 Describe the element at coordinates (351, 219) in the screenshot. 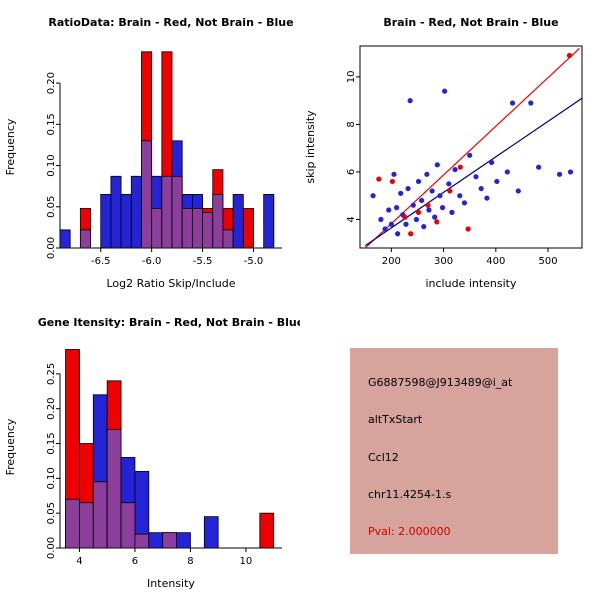

I see `y-tick-label: 4` at that location.